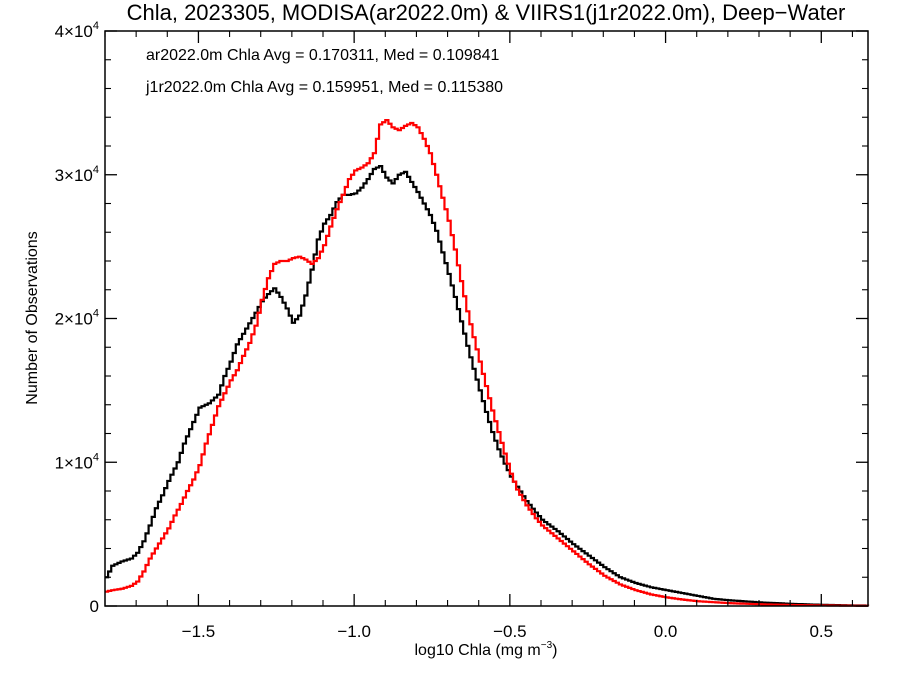 This screenshot has height=675, width=900. Describe the element at coordinates (821, 631) in the screenshot. I see `x-tick-label: 0.5` at that location.